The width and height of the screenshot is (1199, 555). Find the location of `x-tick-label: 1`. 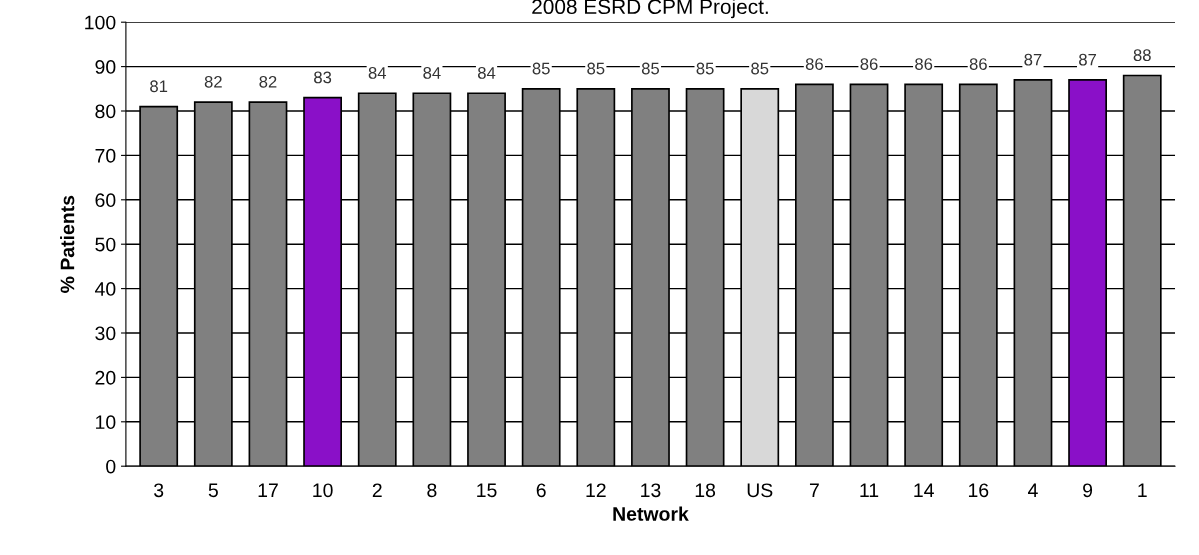

x-tick-label: 1 is located at coordinates (1142, 490).